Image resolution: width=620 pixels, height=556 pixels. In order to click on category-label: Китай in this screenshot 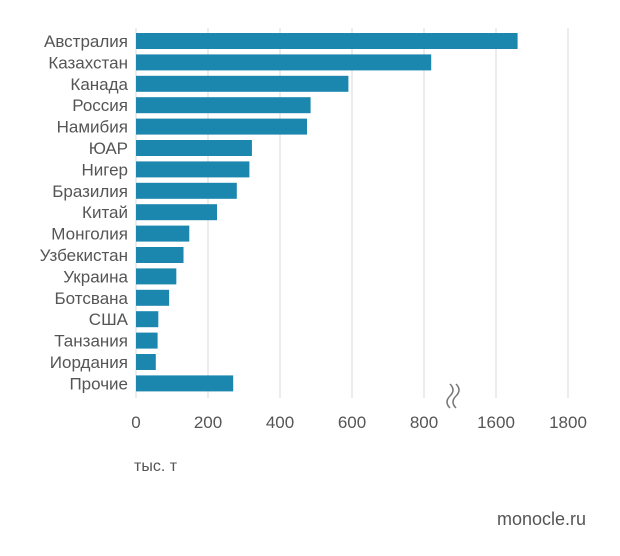, I will do `click(105, 212)`.